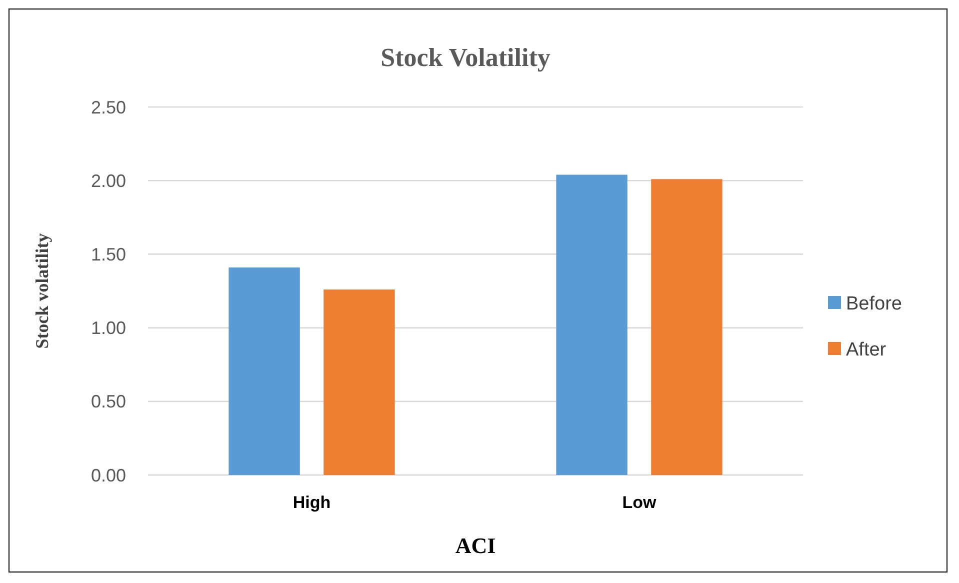 The height and width of the screenshot is (583, 959). What do you see at coordinates (640, 502) in the screenshot?
I see `x-tick-label: Low` at bounding box center [640, 502].